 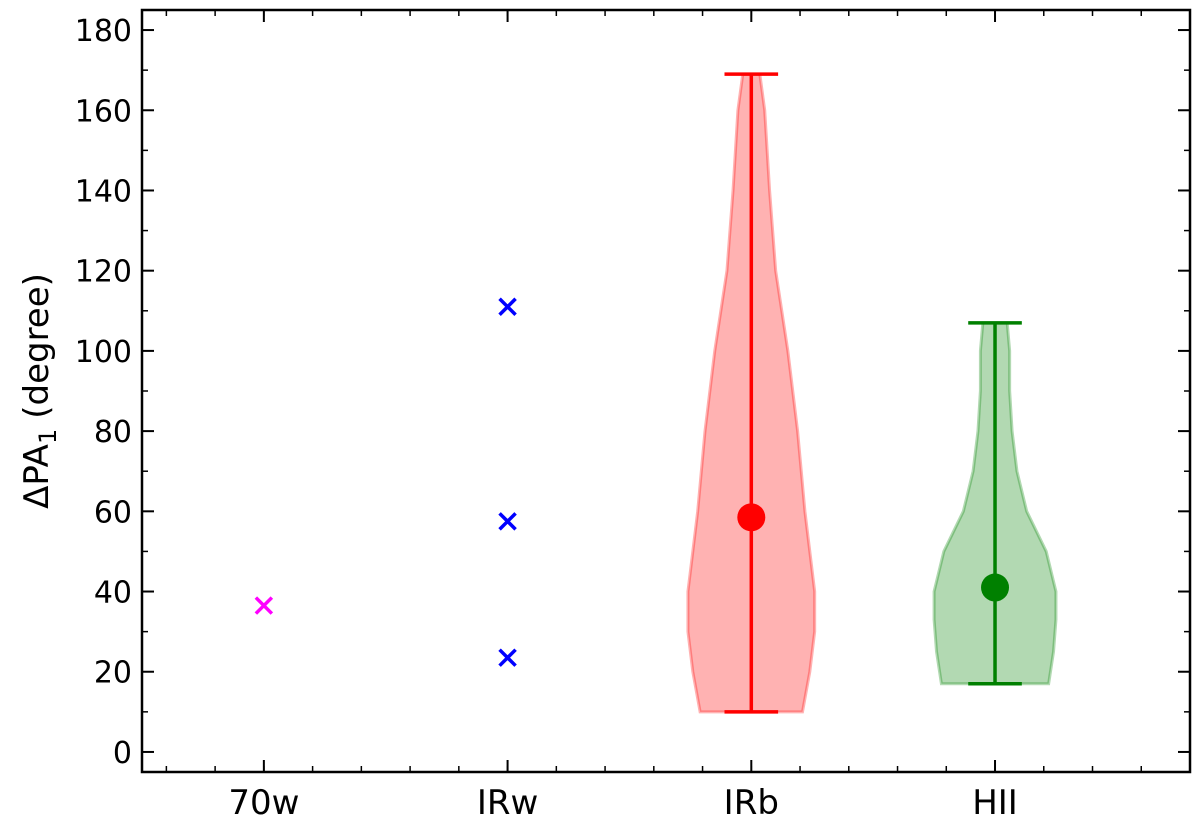 What do you see at coordinates (751, 803) in the screenshot?
I see `x-tick-label: IRb` at bounding box center [751, 803].